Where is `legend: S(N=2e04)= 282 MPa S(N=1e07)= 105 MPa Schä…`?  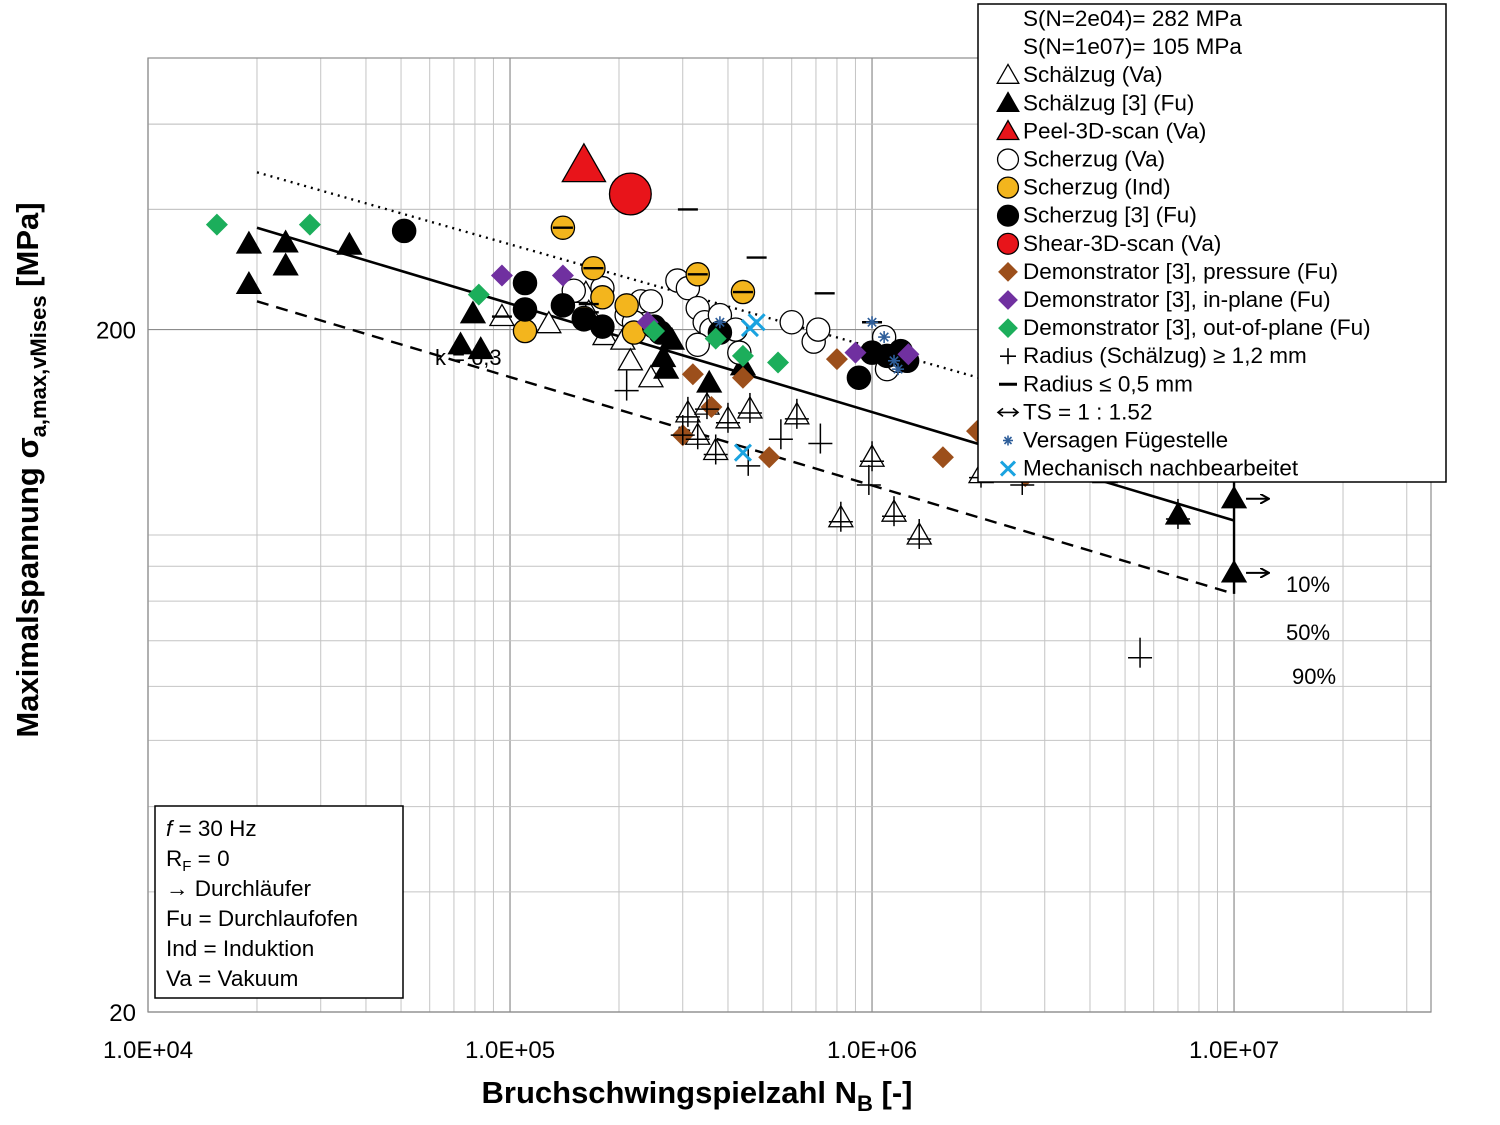
legend: S(N=2e04)= 282 MPa S(N=1e07)= 105 MPa Schä… is located at coordinates (1212, 243).